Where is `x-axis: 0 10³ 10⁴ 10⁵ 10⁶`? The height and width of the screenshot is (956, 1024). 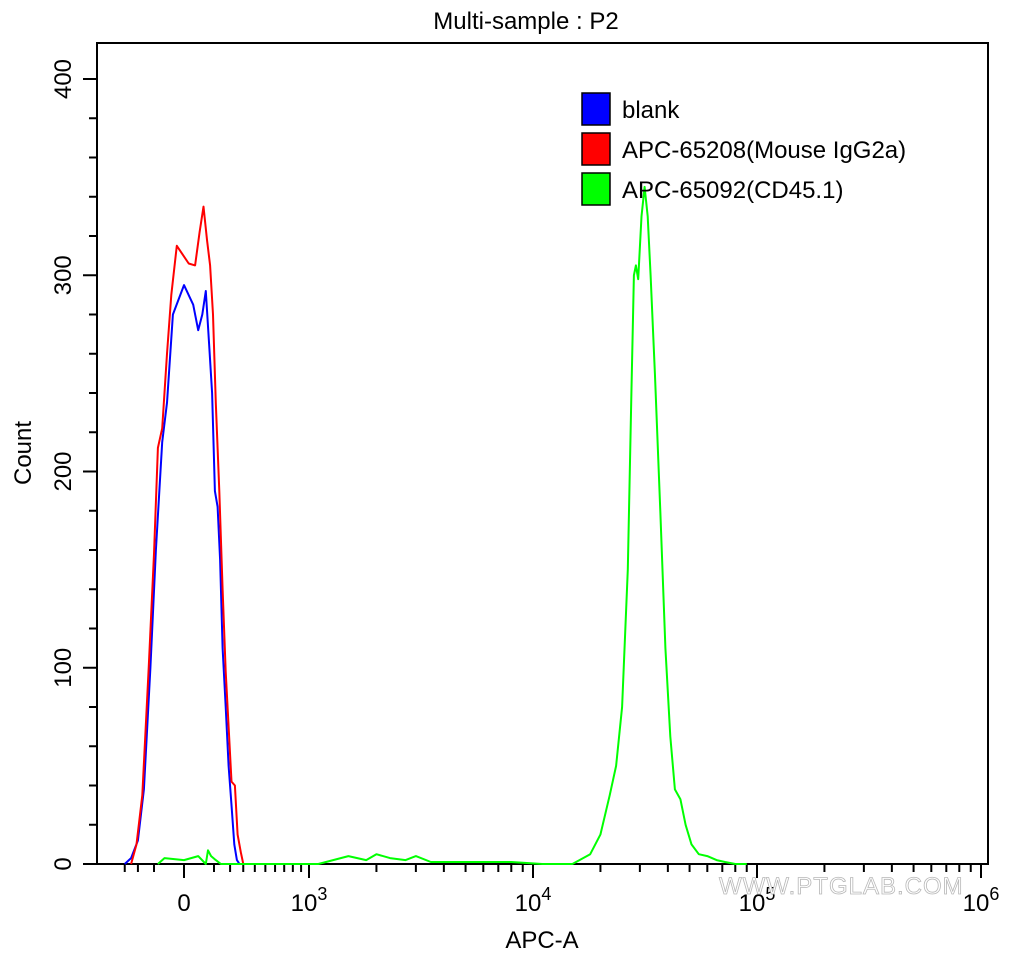
x-axis: 0 10³ 10⁴ 10⁵ 10⁶ is located at coordinates (561, 890).